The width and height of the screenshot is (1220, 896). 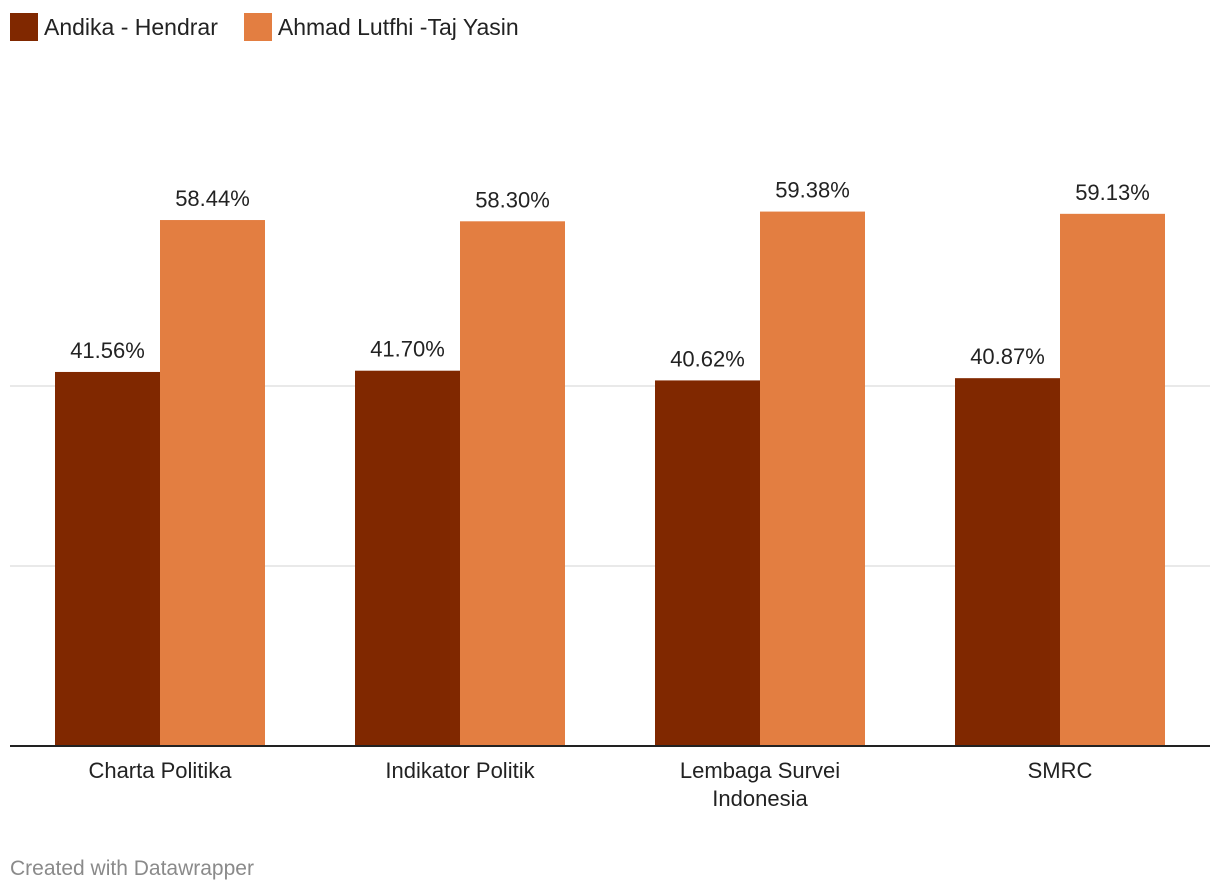 What do you see at coordinates (707, 358) in the screenshot?
I see `value-label-series1-2: 40.62%` at bounding box center [707, 358].